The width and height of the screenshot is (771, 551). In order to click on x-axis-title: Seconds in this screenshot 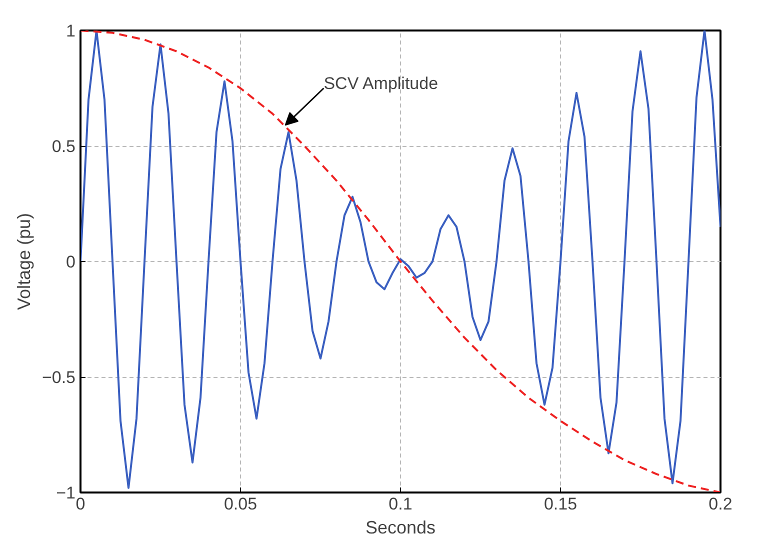, I will do `click(400, 528)`.